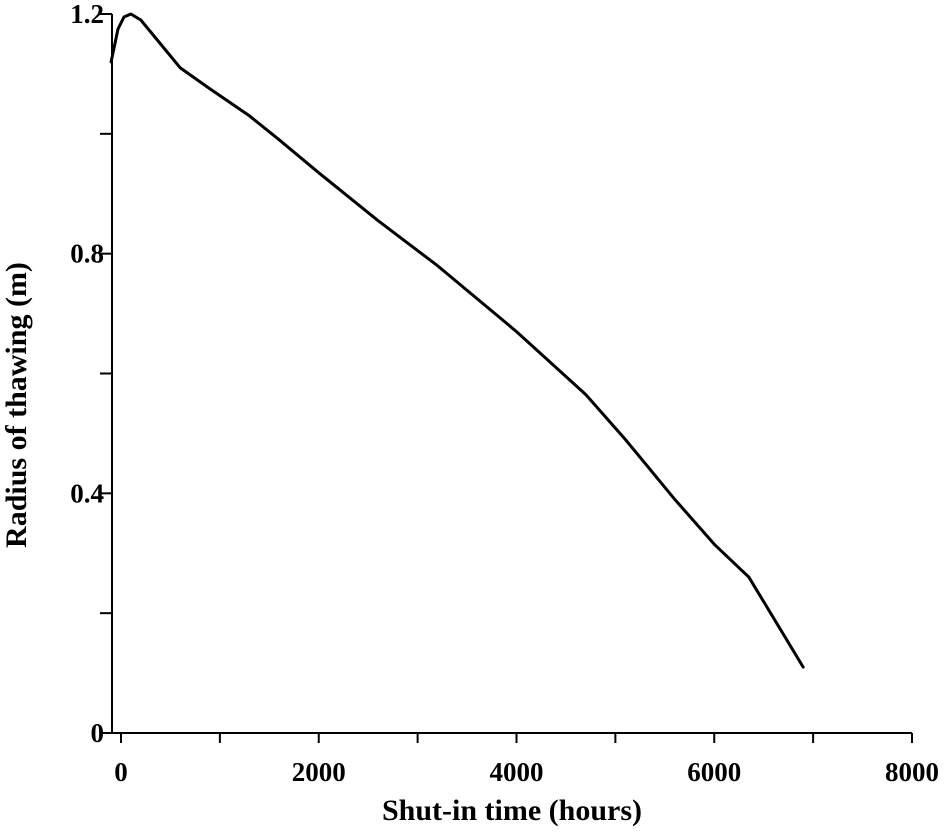 This screenshot has height=833, width=946. Describe the element at coordinates (87, 254) in the screenshot. I see `y-tick-label: 0.8` at that location.